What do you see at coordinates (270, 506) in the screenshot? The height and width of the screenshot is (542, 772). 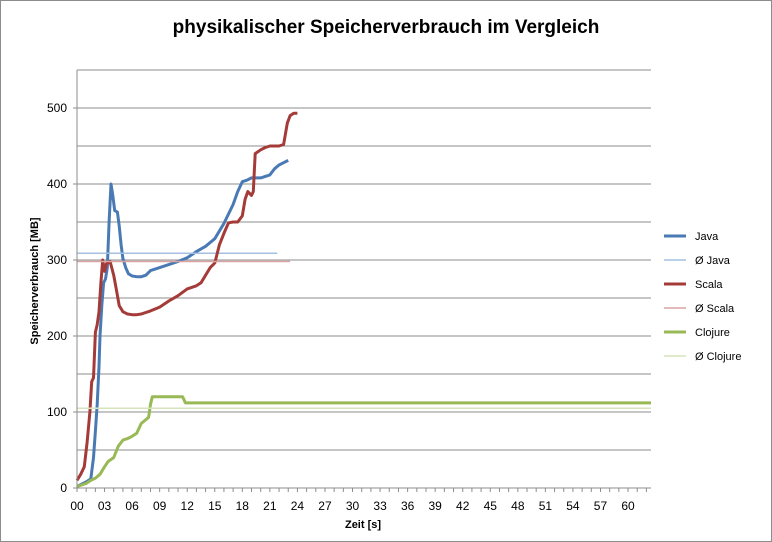 I see `x-tick-label: 21` at bounding box center [270, 506].